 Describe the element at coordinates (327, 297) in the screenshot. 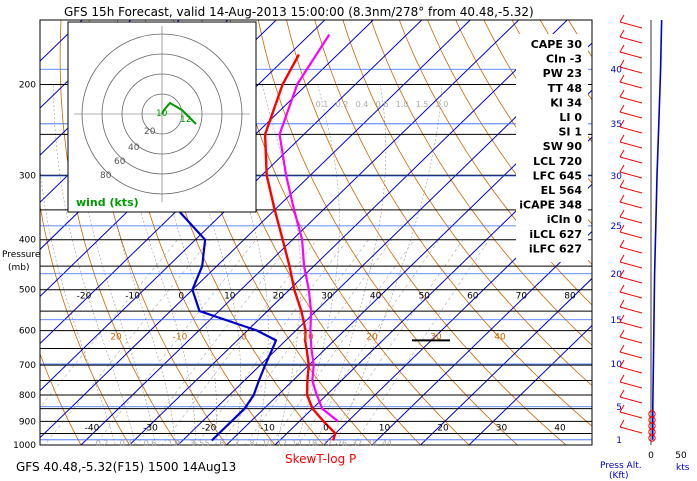

I see `isotherm-label: 30` at that location.